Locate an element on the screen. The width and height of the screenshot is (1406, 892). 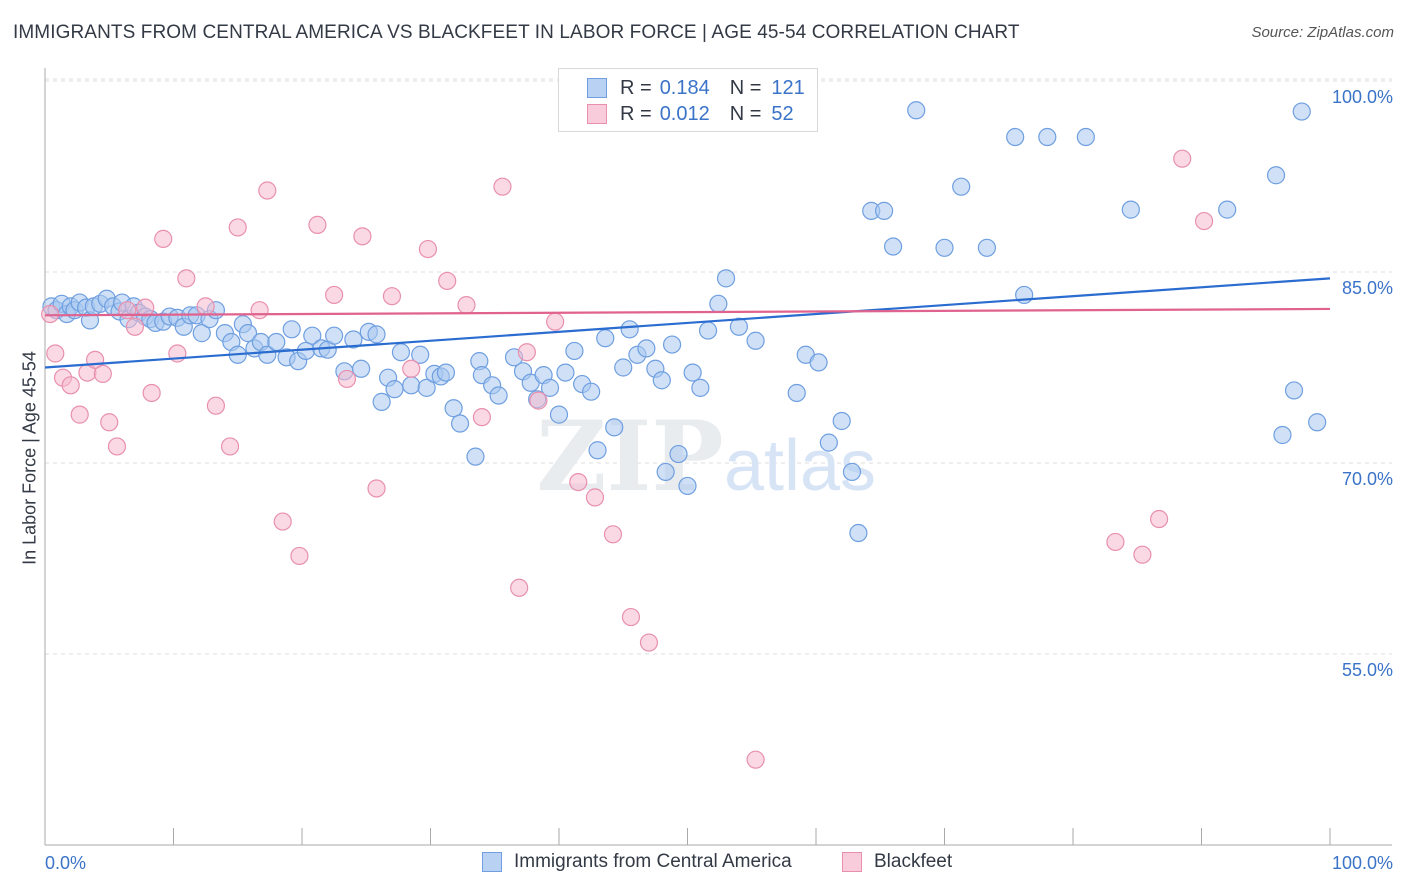
pink-swatch is located at coordinates (852, 862).